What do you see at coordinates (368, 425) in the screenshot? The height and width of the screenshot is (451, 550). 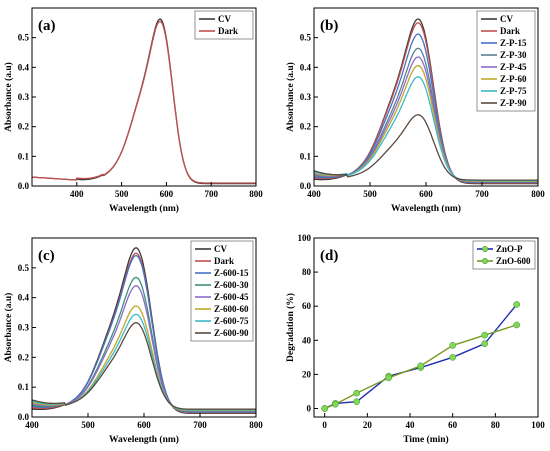 I see `x-tick-label: 20` at bounding box center [368, 425].